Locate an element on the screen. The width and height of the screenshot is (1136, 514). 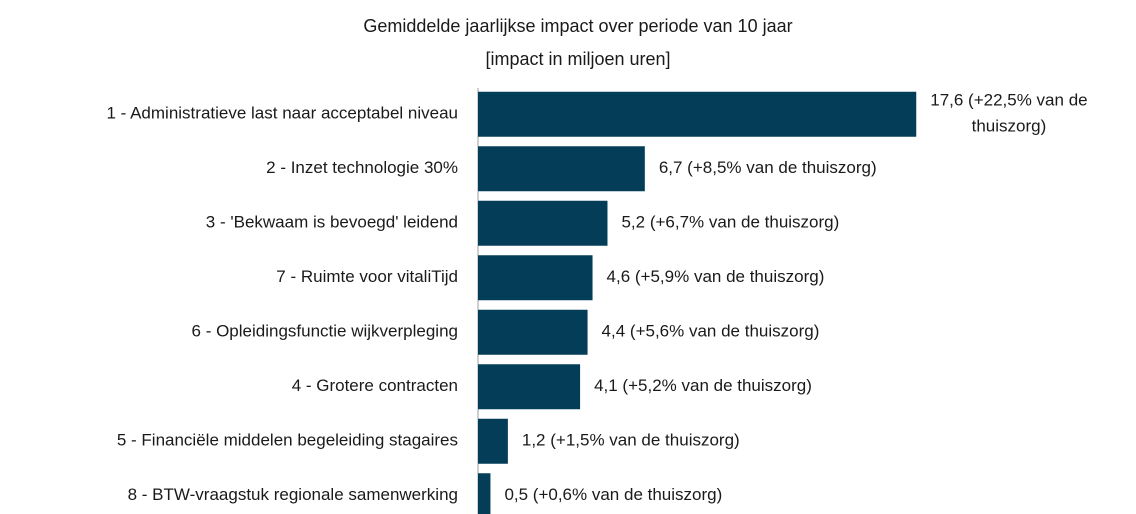
chart-subtitle: [impact in miljoen uren] is located at coordinates (577, 59).